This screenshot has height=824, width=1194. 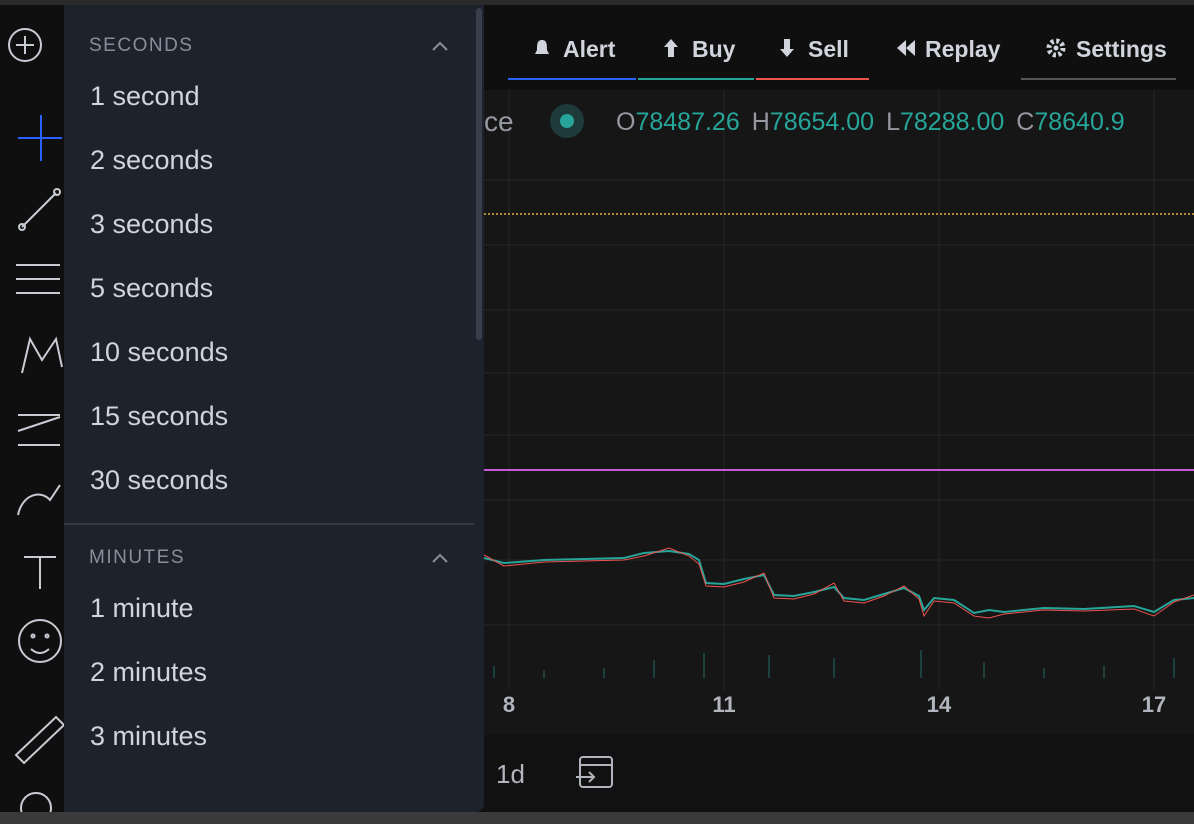 What do you see at coordinates (567, 121) in the screenshot?
I see `status-dot-inner` at bounding box center [567, 121].